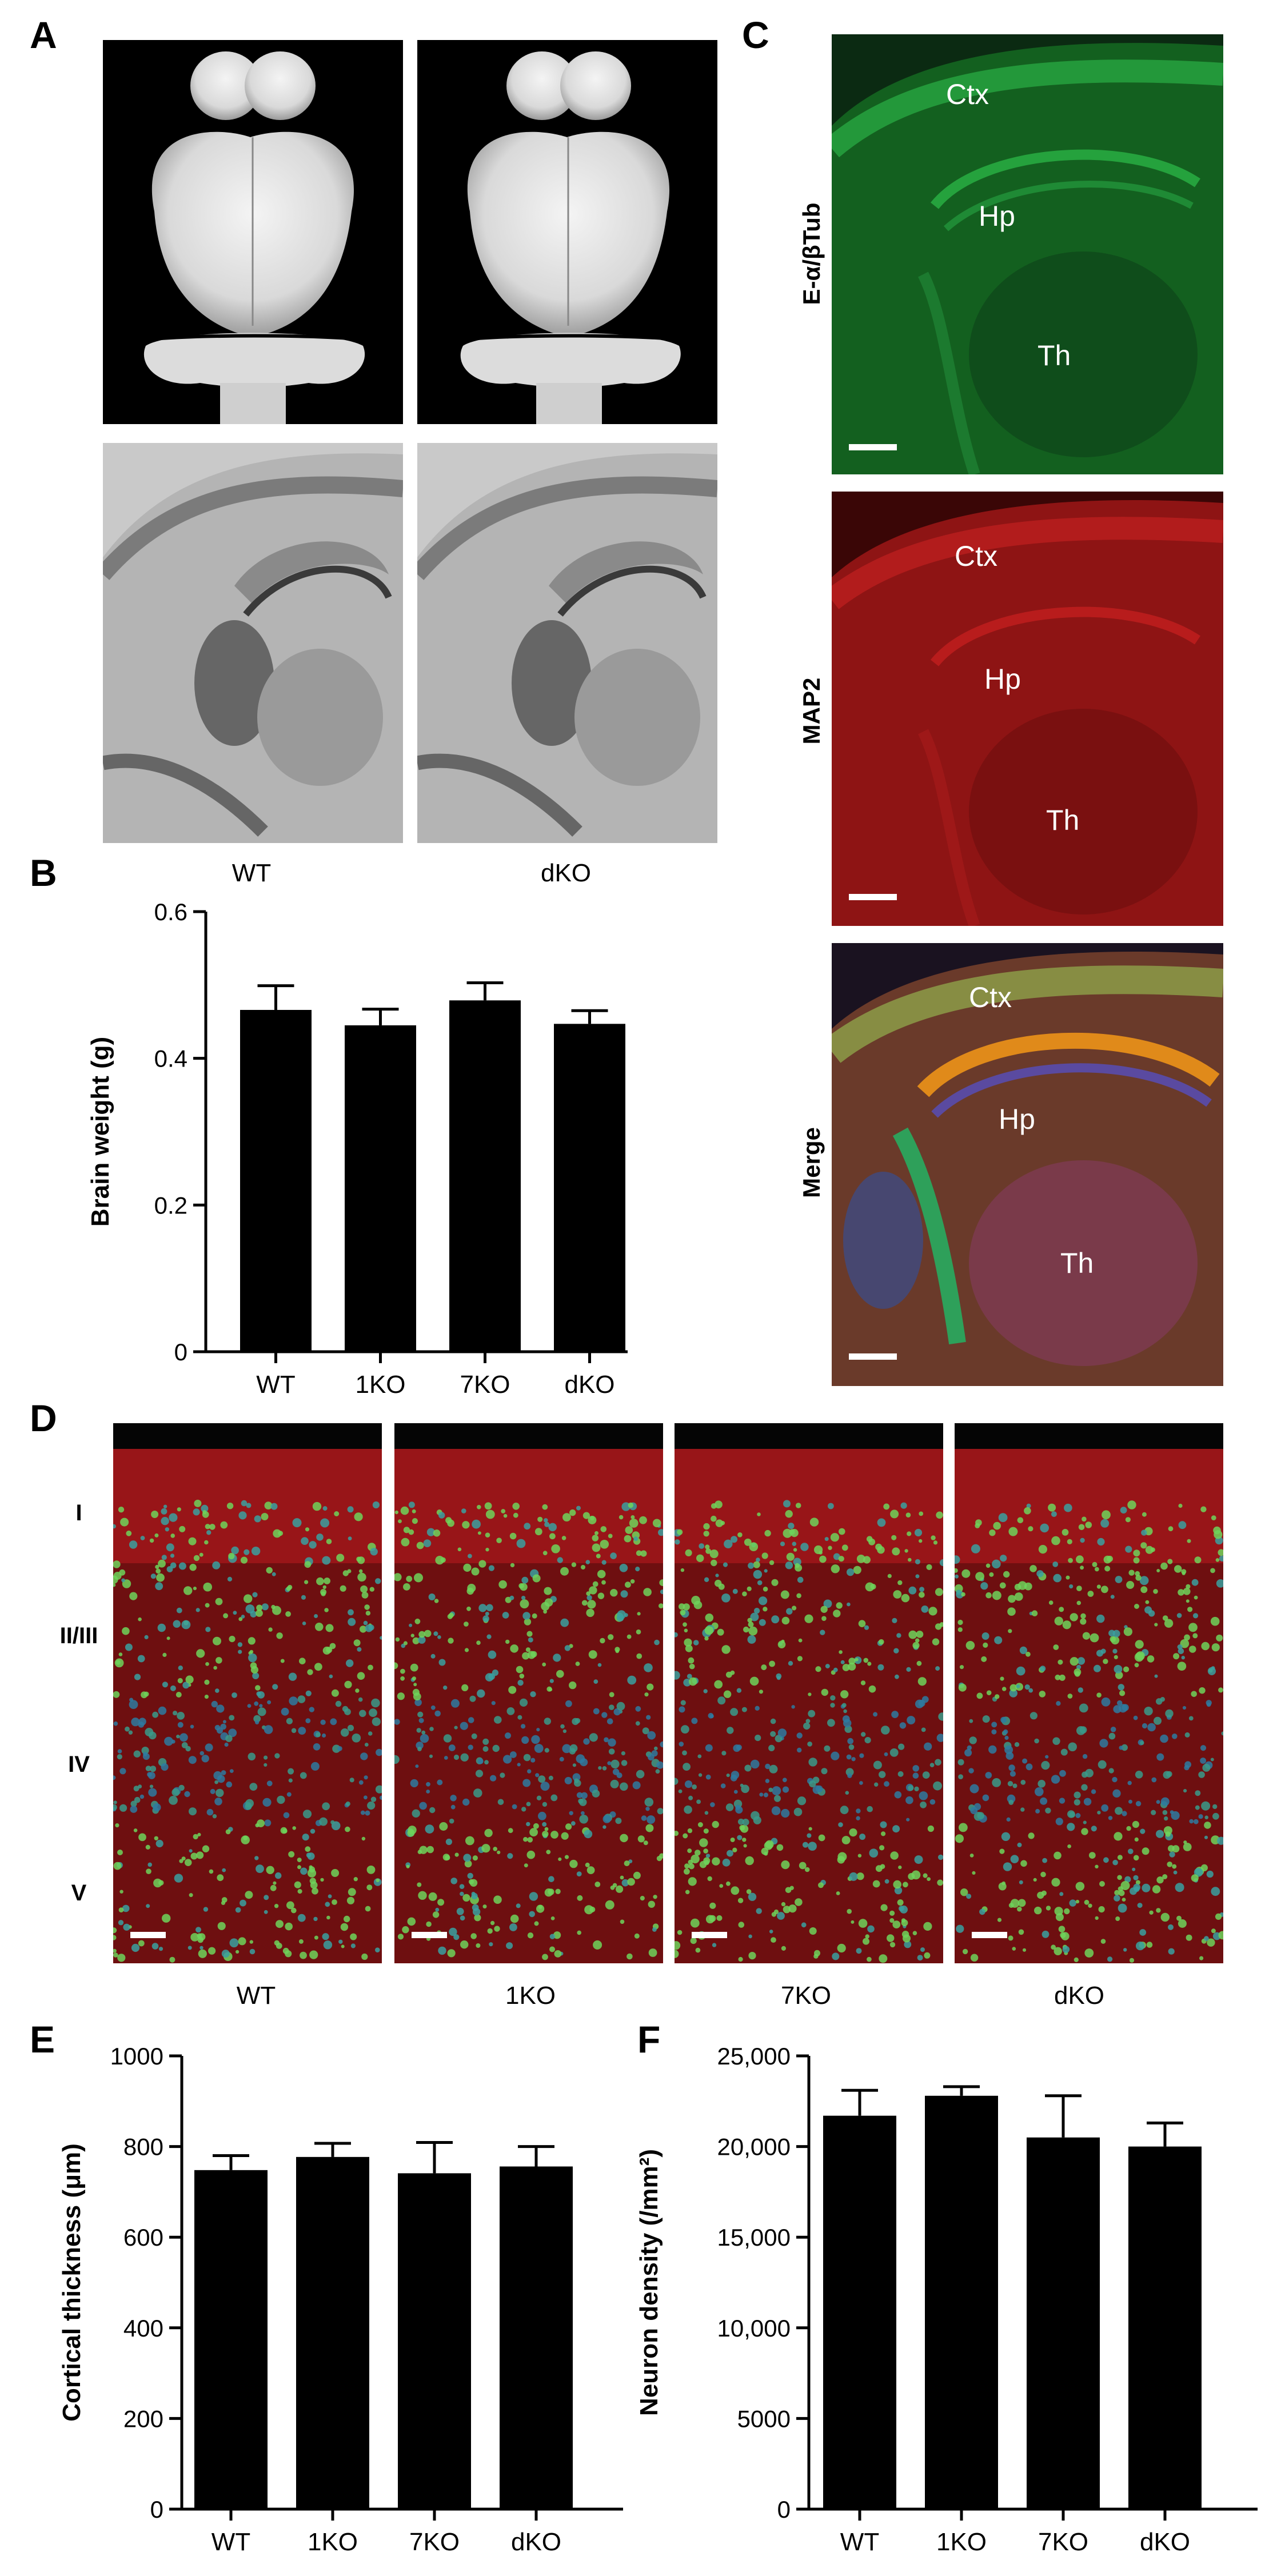 This screenshot has height=2576, width=1269. What do you see at coordinates (764, 2419) in the screenshot?
I see `y-tick-label: 5000` at bounding box center [764, 2419].